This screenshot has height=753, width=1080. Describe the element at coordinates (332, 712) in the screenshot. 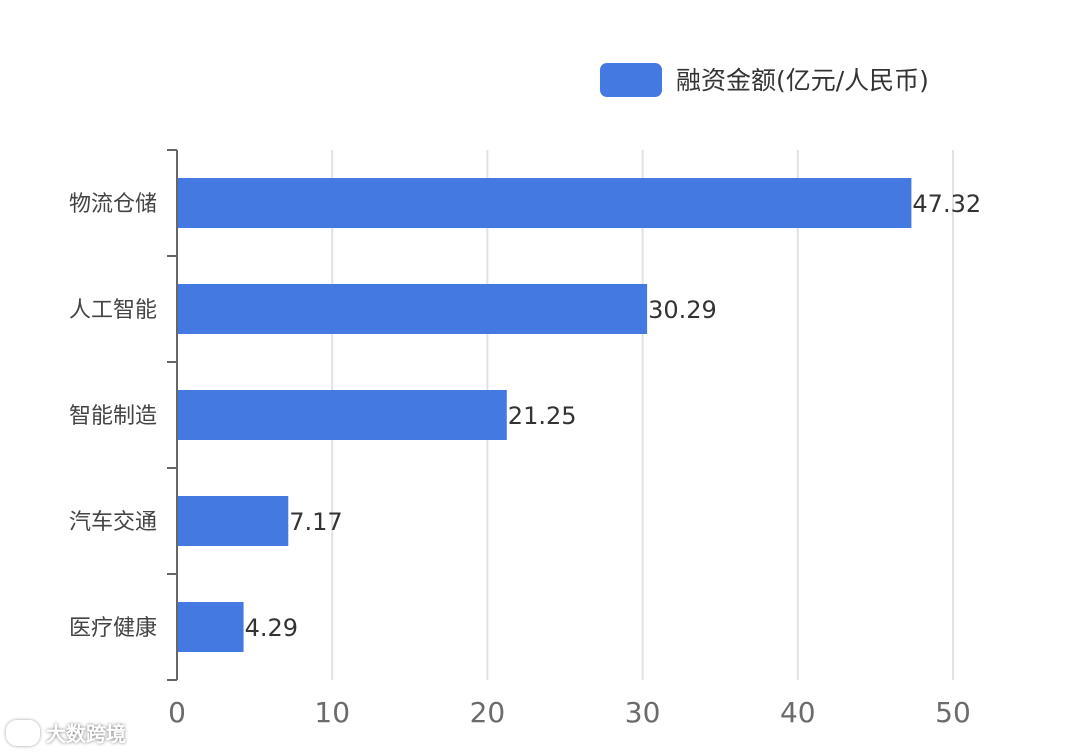

I see `x-tick-label: 10` at that location.